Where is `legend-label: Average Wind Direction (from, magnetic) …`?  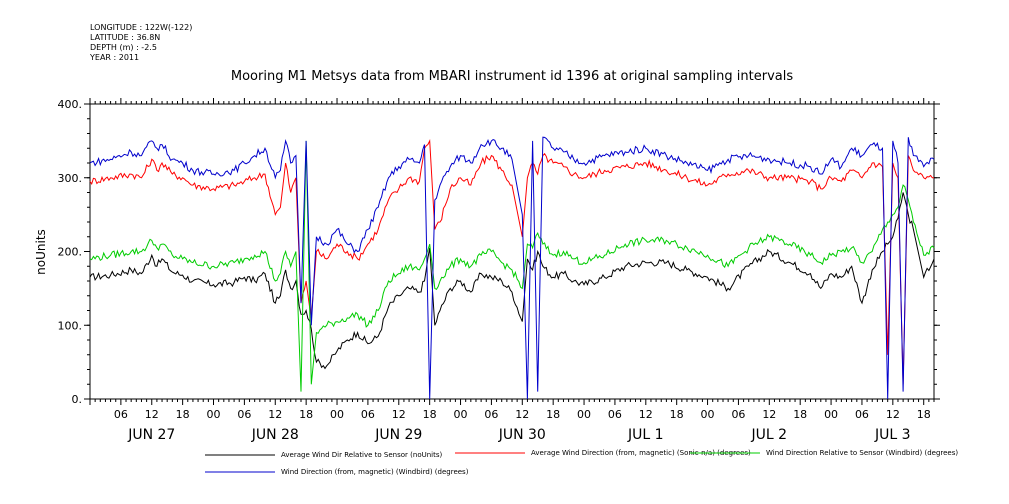
legend-label: Average Wind Direction (from, magnetic) … is located at coordinates (641, 453).